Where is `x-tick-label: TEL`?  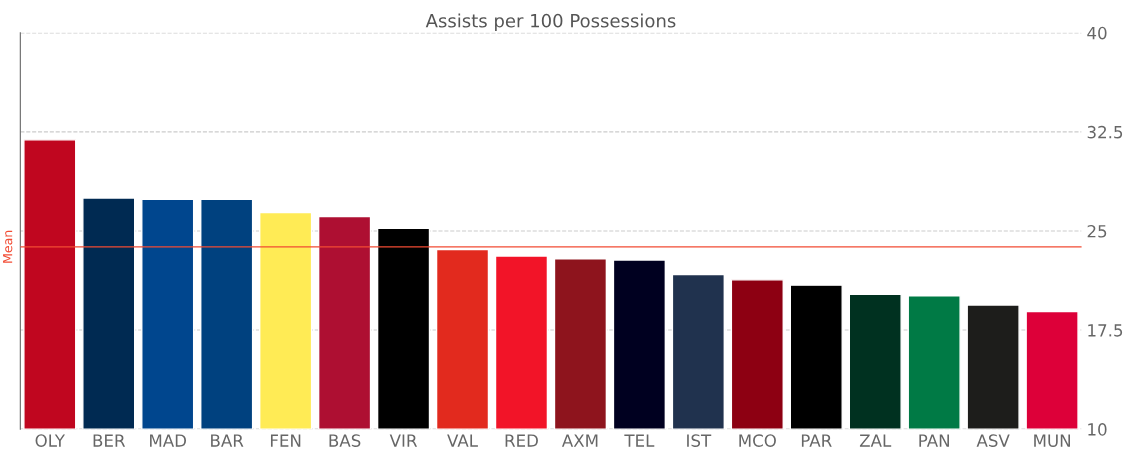 x-tick-label: TEL is located at coordinates (639, 440).